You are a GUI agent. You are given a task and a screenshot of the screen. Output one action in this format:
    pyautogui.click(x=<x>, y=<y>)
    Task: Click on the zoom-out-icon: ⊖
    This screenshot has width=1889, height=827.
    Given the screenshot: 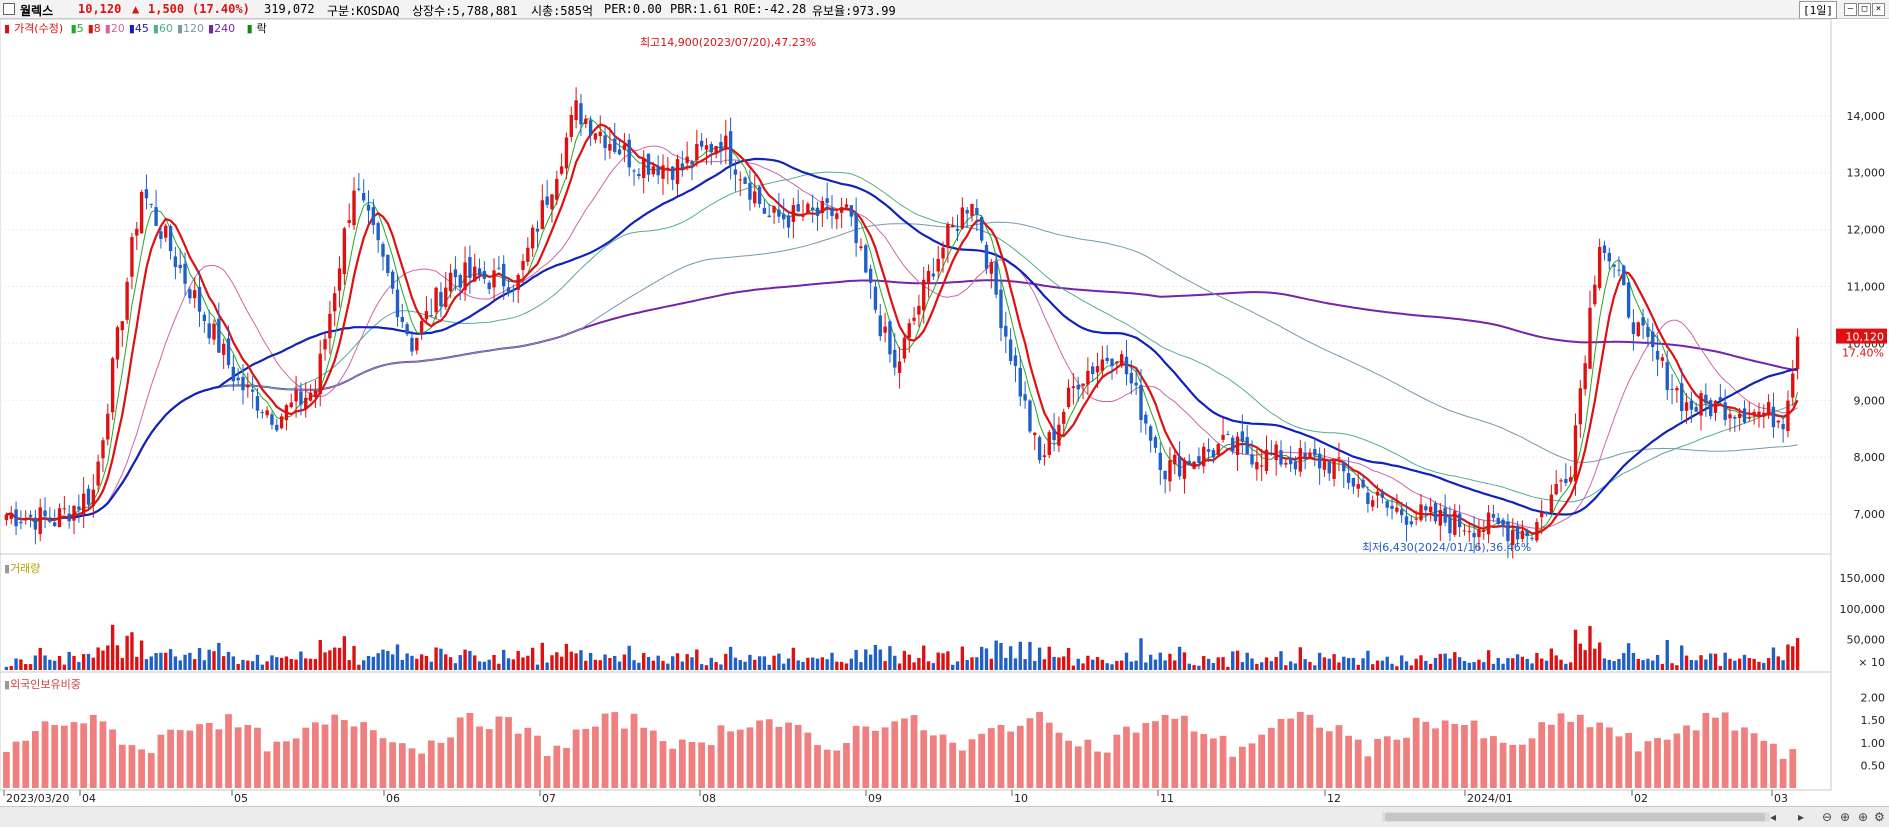 What is the action you would take?
    pyautogui.click(x=1827, y=817)
    